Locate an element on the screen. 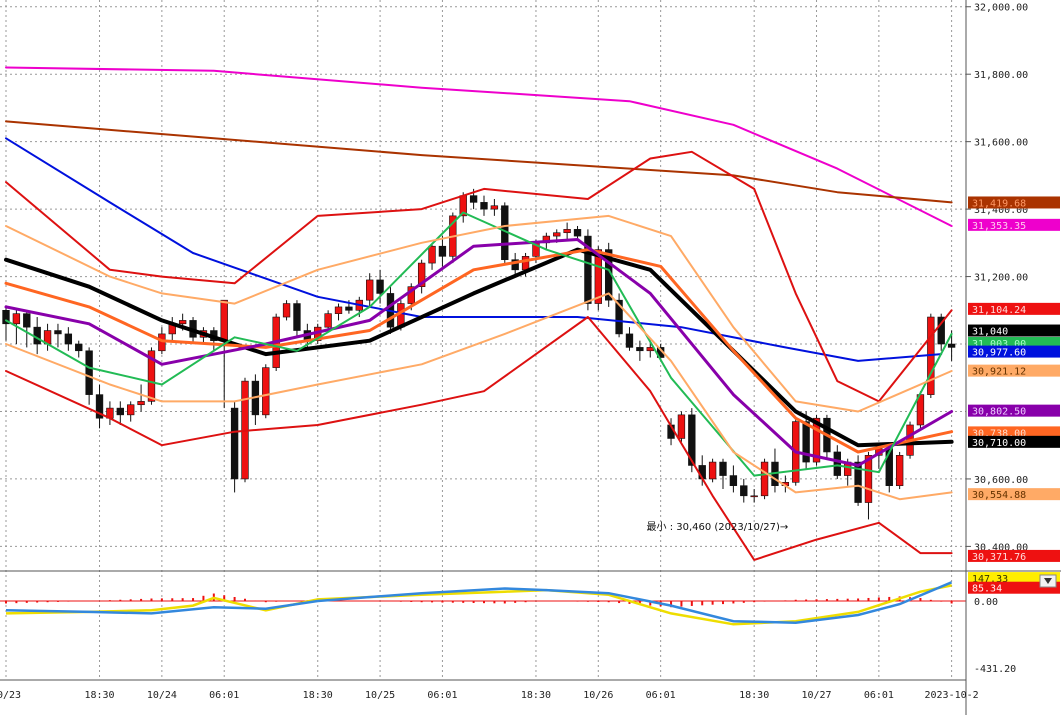  price-tag-label: 30,710.00 is located at coordinates (999, 443).